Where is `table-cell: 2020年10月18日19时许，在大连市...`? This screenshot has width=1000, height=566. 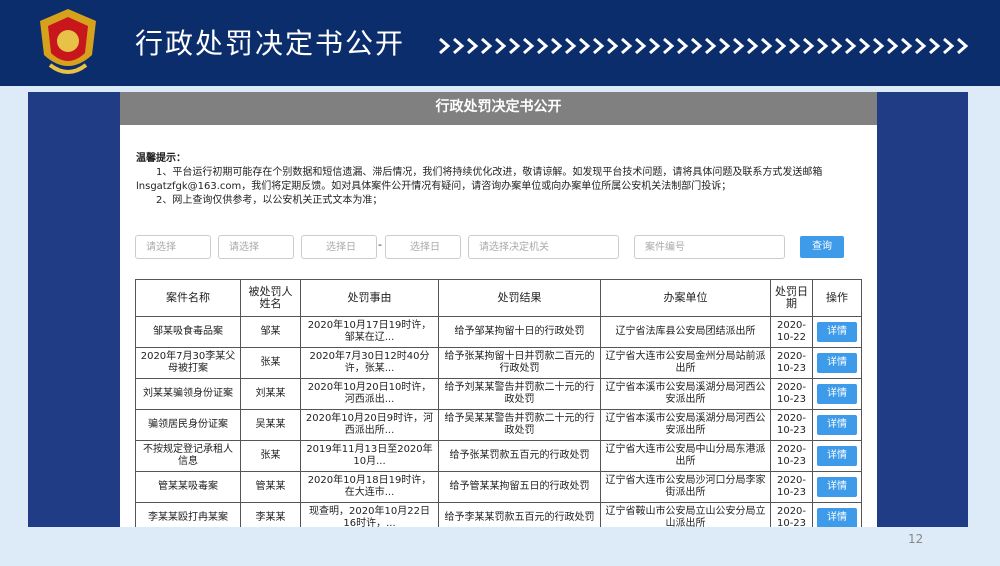 table-cell: 2020年10月18日19时许，在大连市... is located at coordinates (369, 487).